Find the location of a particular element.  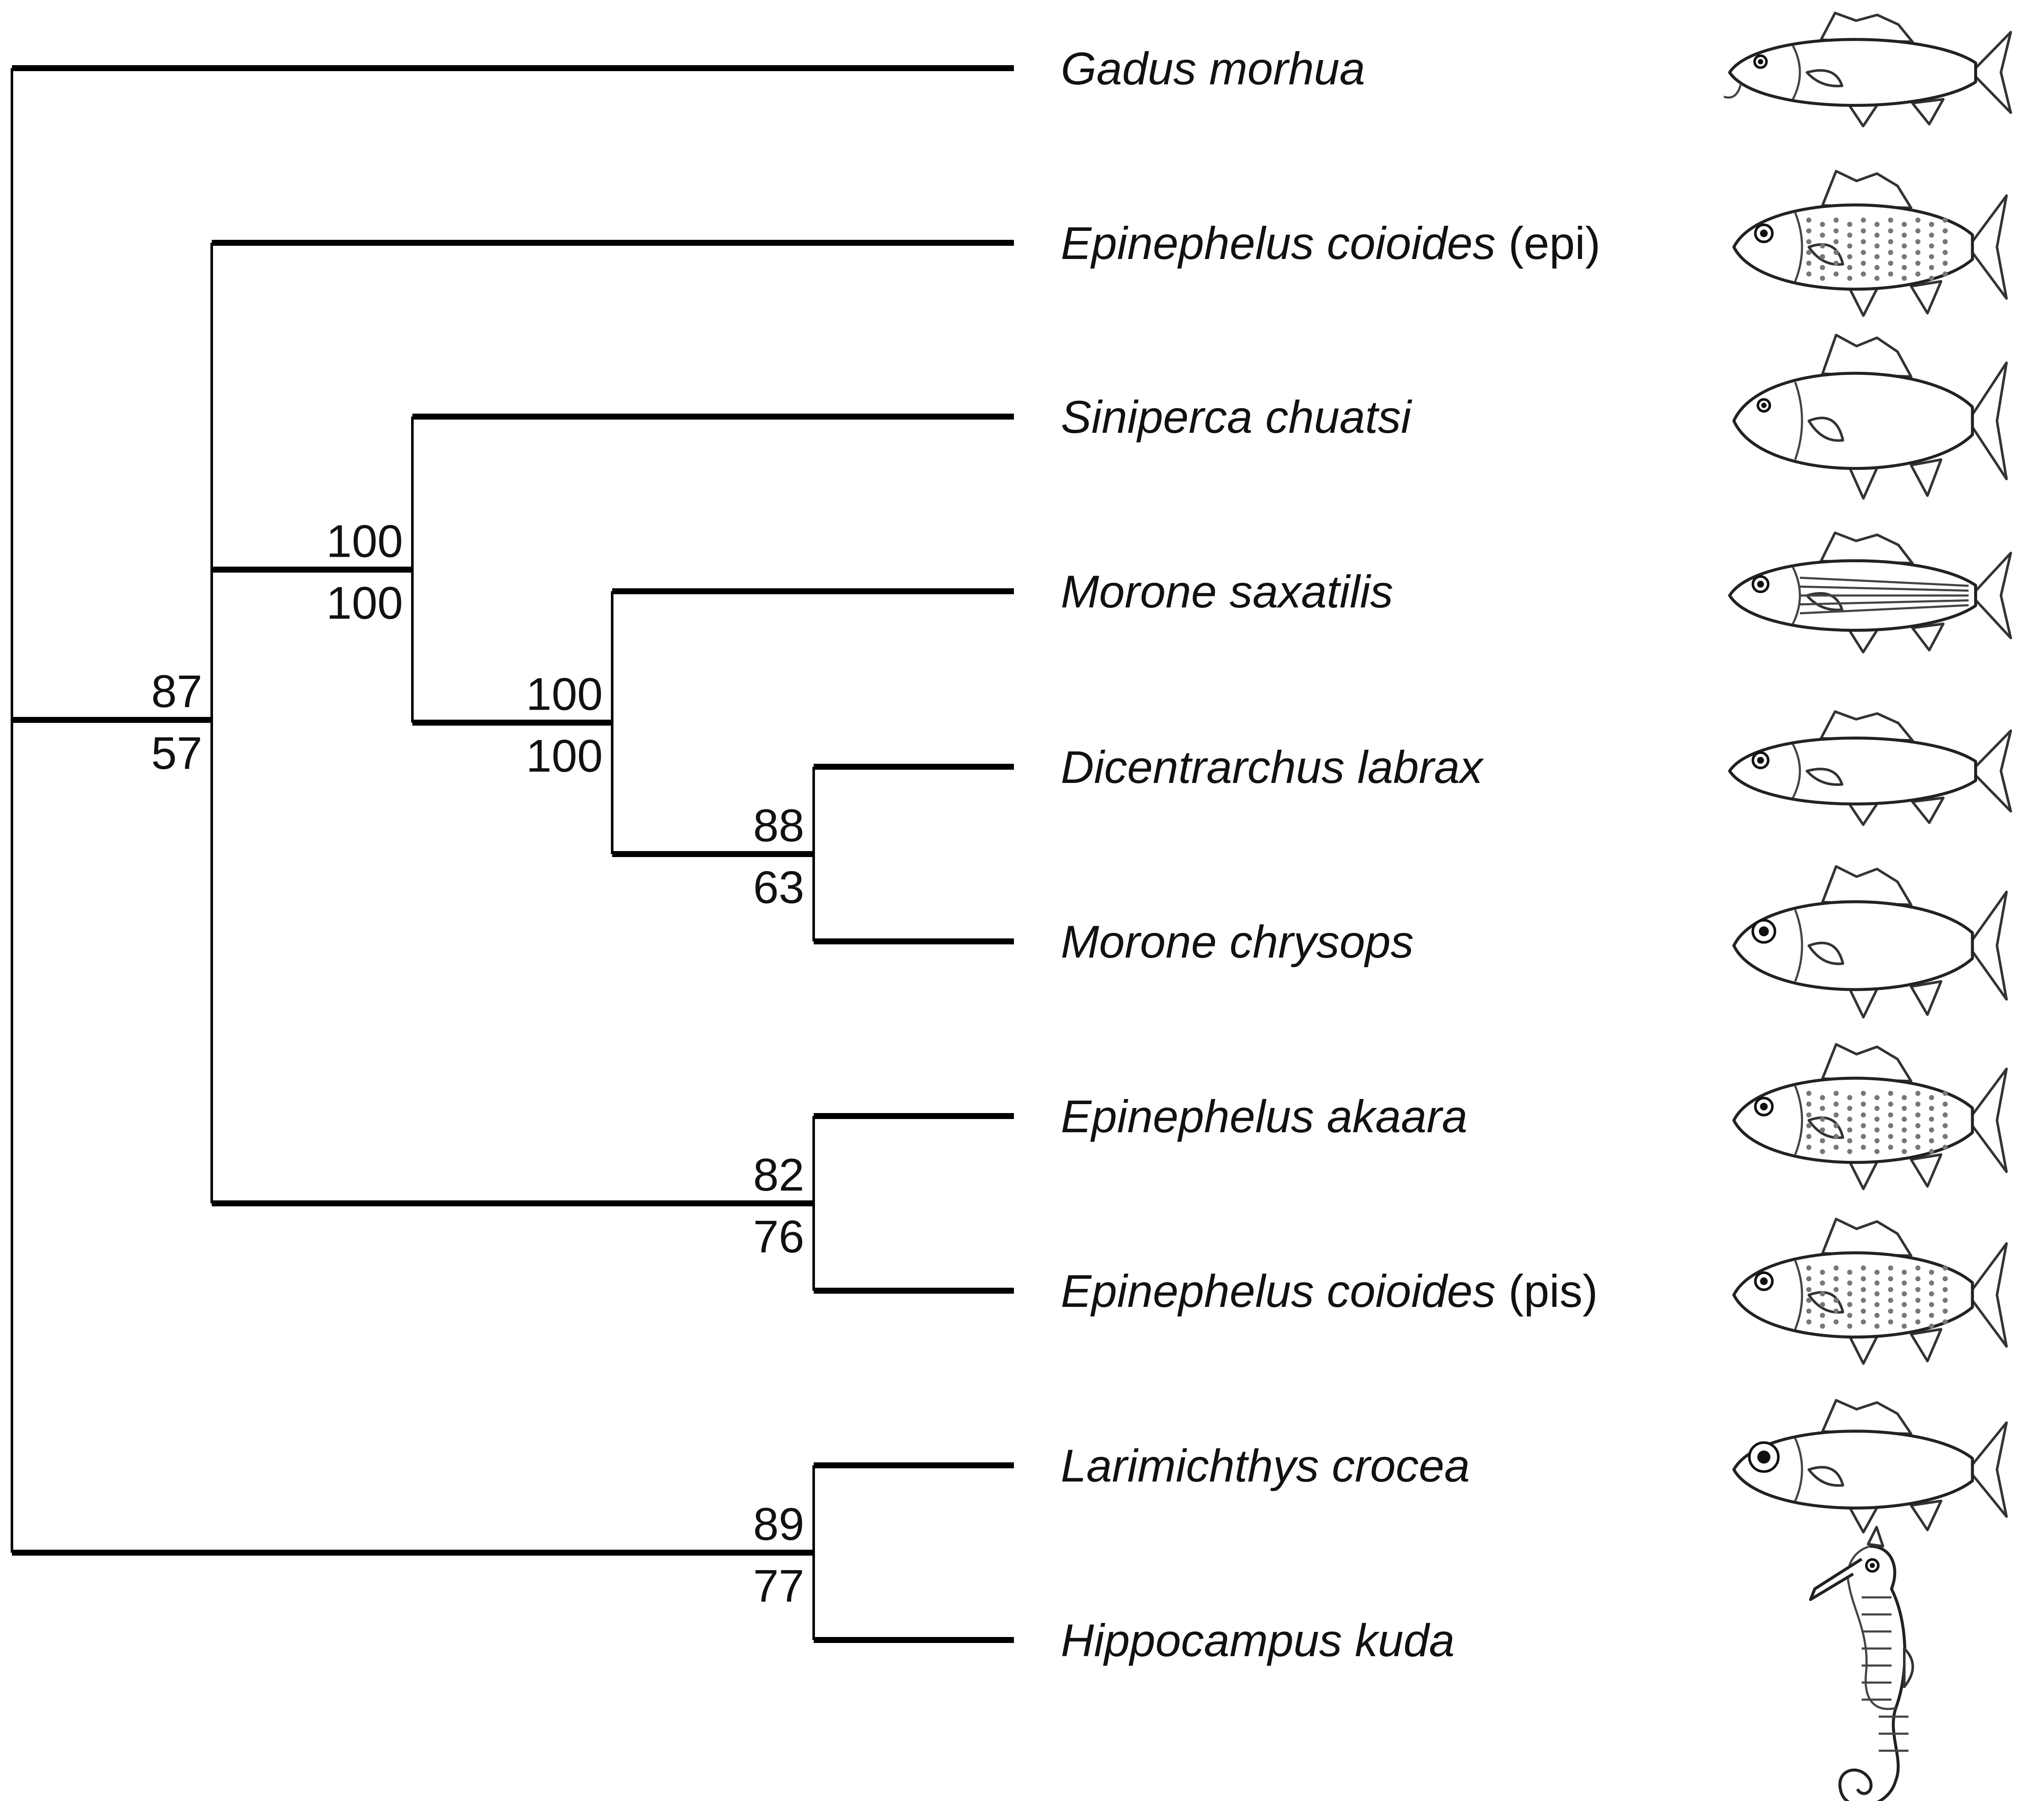

species-name: Siniperca chuatsi is located at coordinates (1236, 417).